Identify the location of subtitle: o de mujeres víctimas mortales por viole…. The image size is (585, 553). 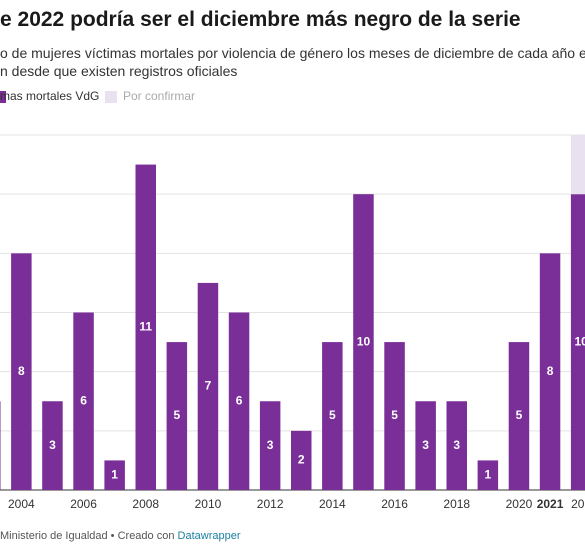
(292, 53).